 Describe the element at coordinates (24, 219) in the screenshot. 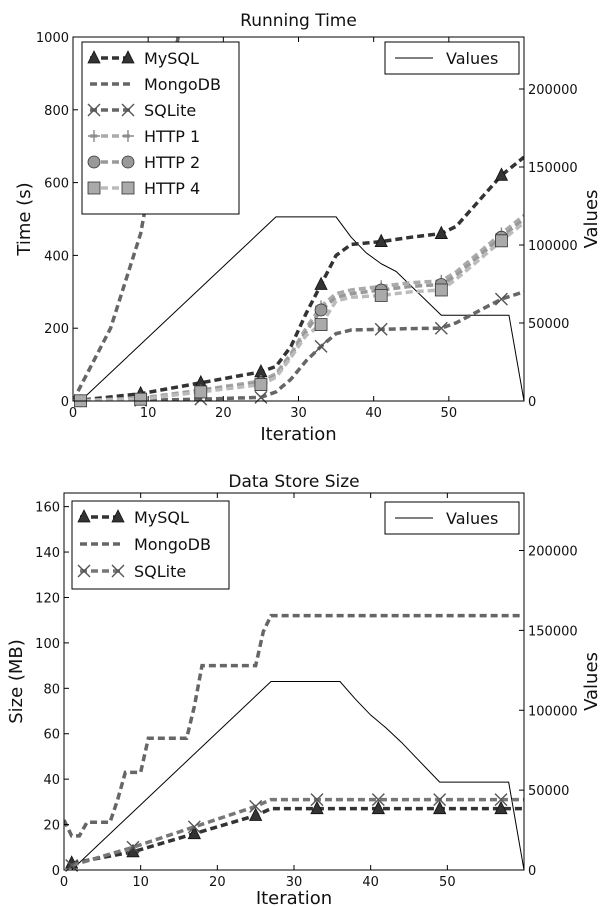

I see `y-axis-label: Time (s)` at that location.